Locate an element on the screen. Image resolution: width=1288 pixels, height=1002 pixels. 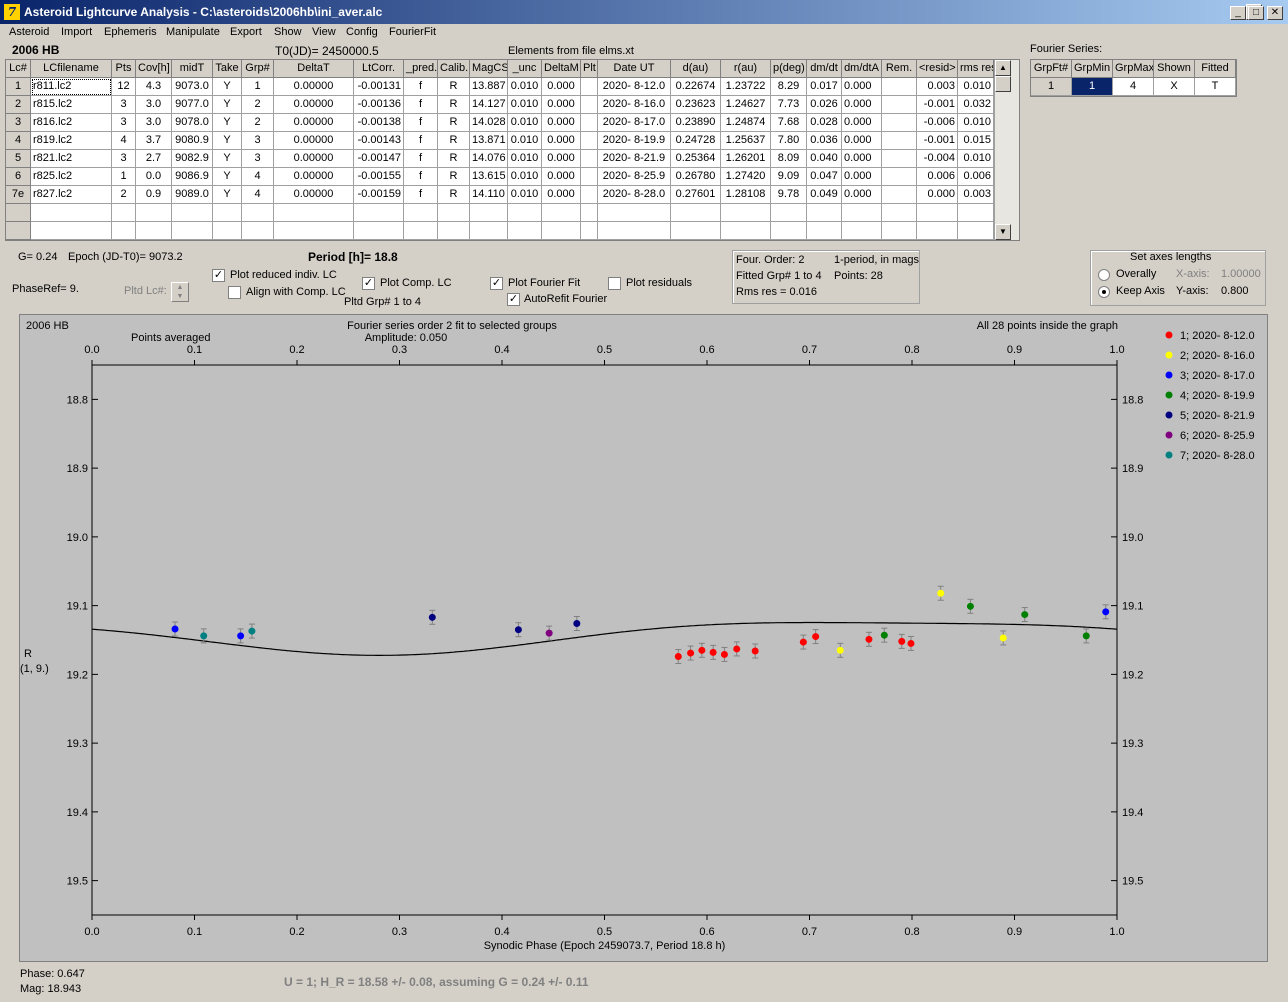
lc-table-cell: 0.26780 is located at coordinates (696, 177).